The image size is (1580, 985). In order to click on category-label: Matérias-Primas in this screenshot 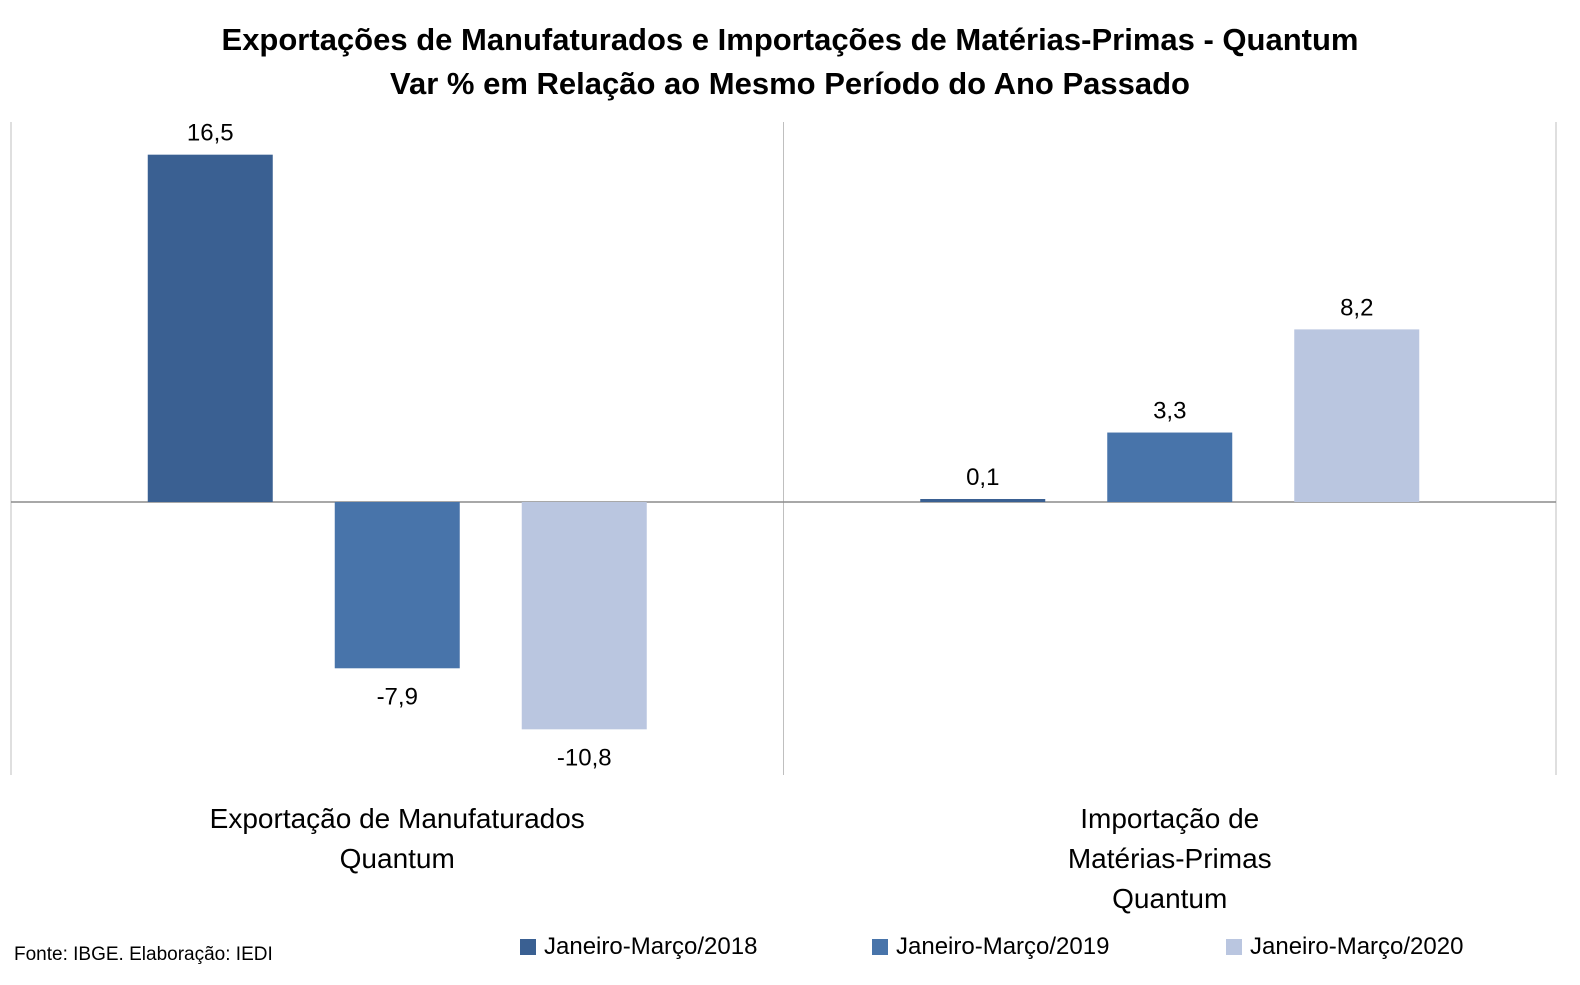, I will do `click(1170, 858)`.